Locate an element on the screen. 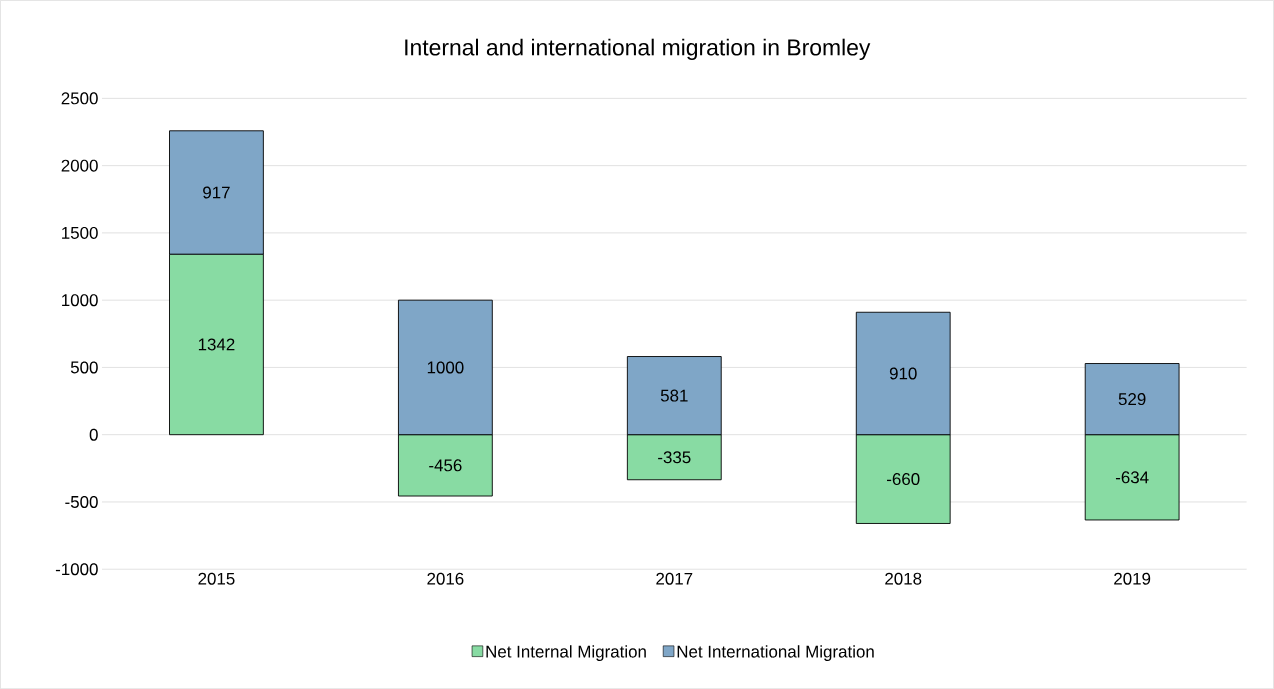 The width and height of the screenshot is (1274, 689). x-tick-label: 2015 is located at coordinates (216, 578).